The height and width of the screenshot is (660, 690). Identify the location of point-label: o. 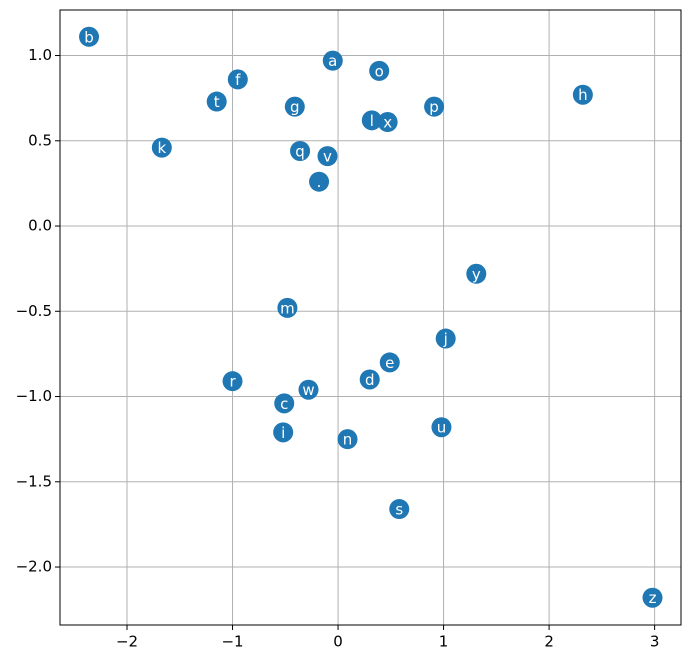
(379, 71).